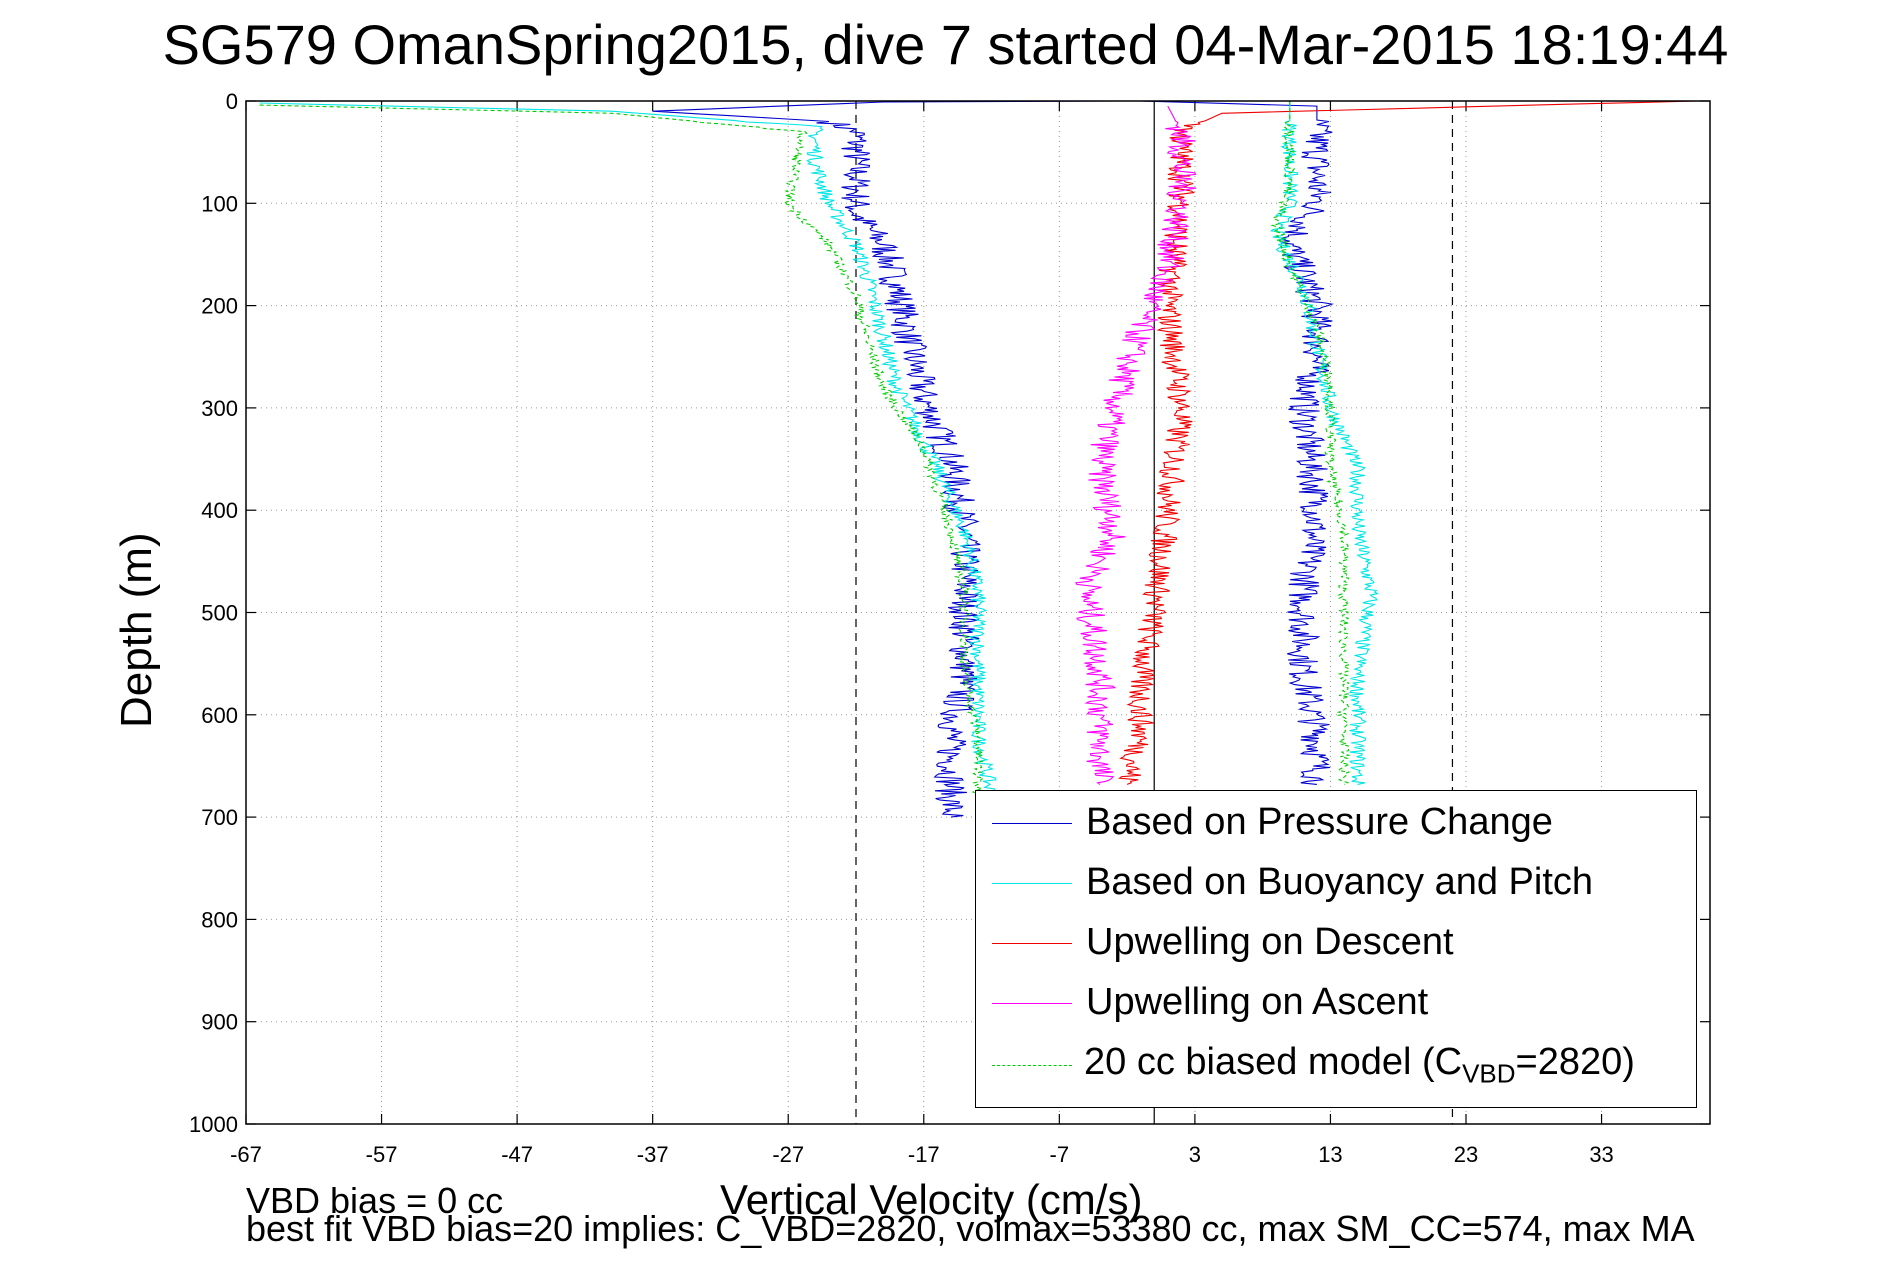 This screenshot has height=1262, width=1891. Describe the element at coordinates (517, 1154) in the screenshot. I see `x-tick-label: -47` at that location.